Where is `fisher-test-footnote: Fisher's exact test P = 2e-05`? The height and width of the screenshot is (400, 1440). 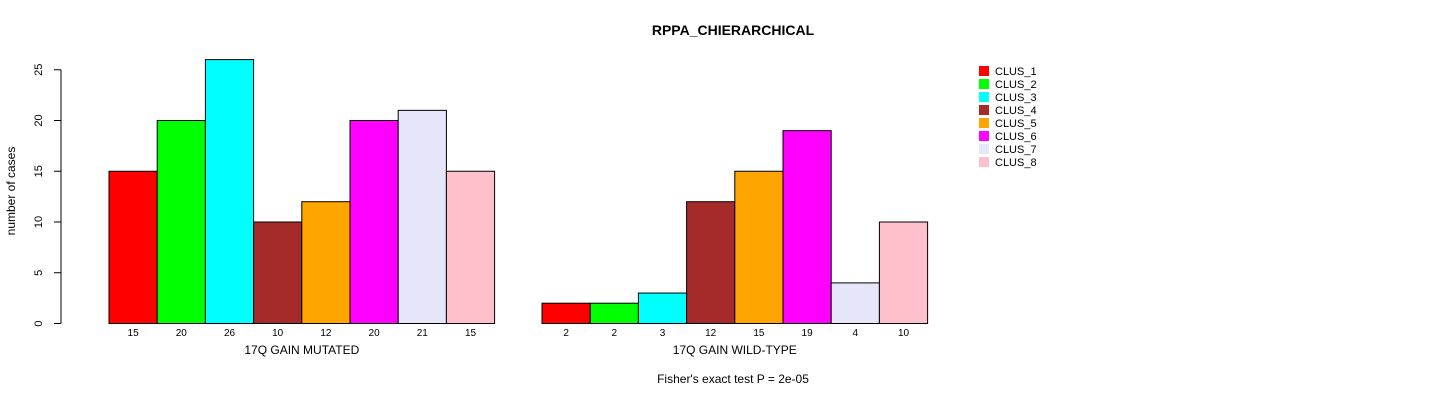 fisher-test-footnote: Fisher's exact test P = 2e-05 is located at coordinates (733, 379).